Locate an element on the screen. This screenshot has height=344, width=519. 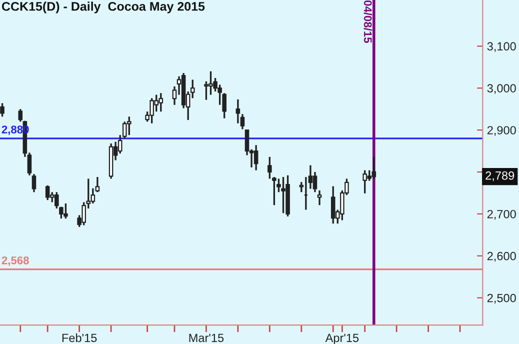
chart-title: CCK15(D) - Daily Cocoa May 2015 is located at coordinates (103, 8).